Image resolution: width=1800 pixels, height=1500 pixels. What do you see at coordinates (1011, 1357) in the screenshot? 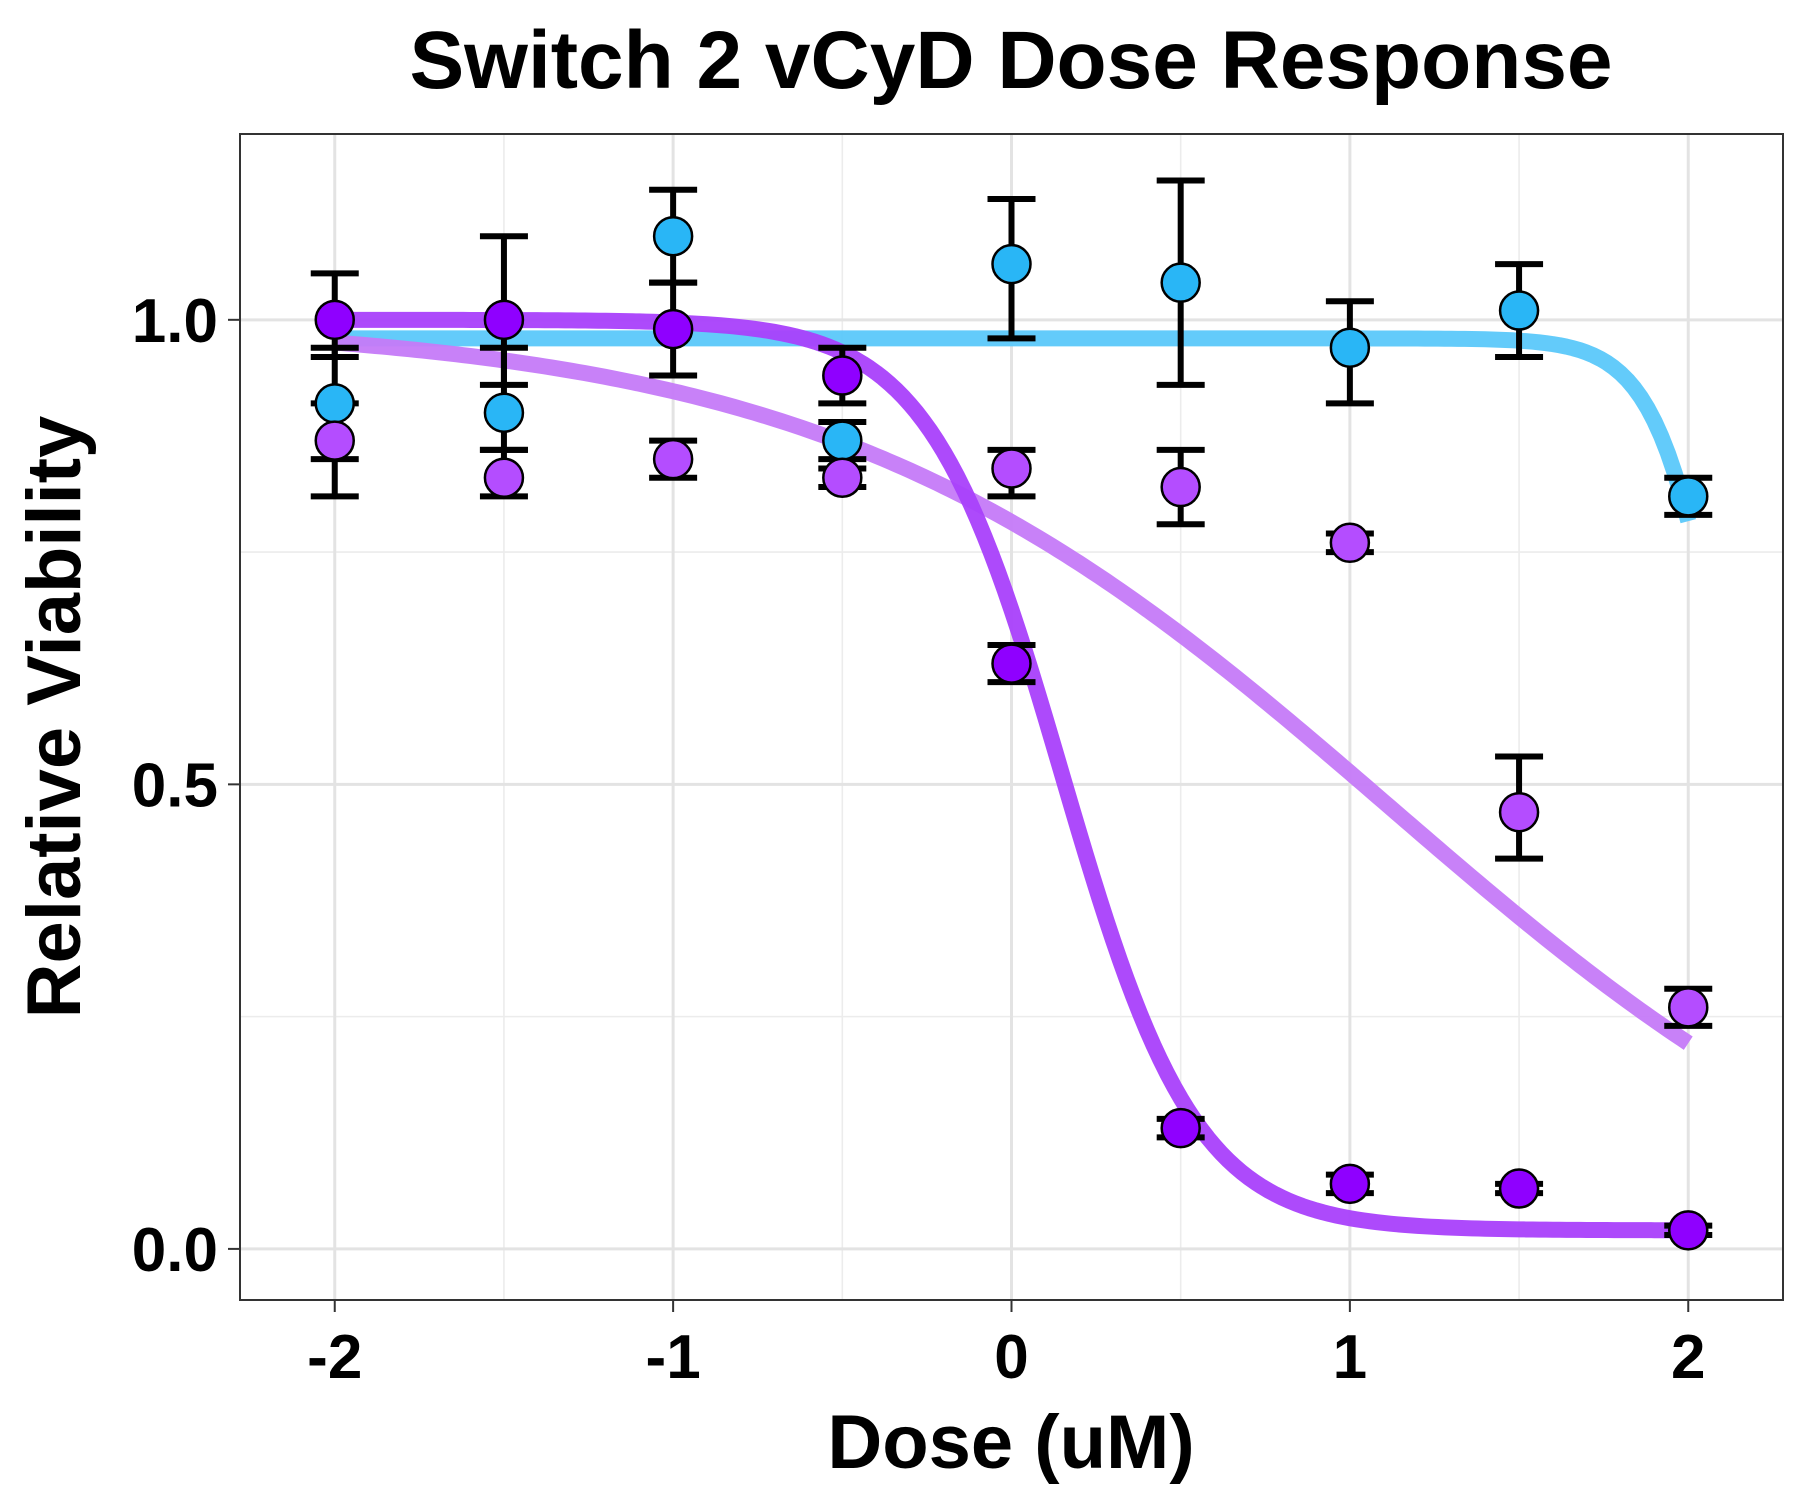
I see `x-tick-label: 0` at bounding box center [1011, 1357].